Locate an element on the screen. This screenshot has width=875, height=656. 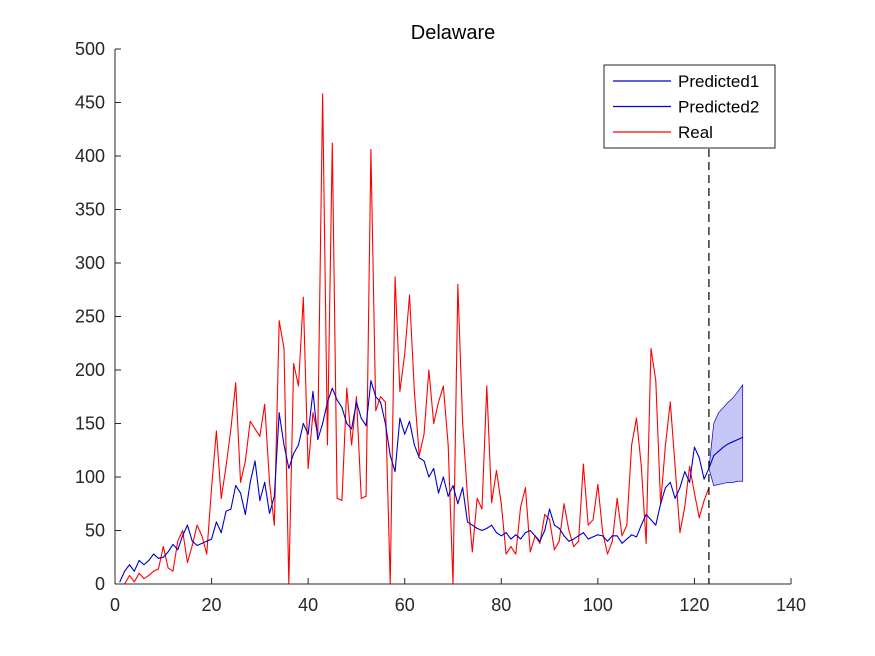
x-tick-label: 100 is located at coordinates (598, 605).